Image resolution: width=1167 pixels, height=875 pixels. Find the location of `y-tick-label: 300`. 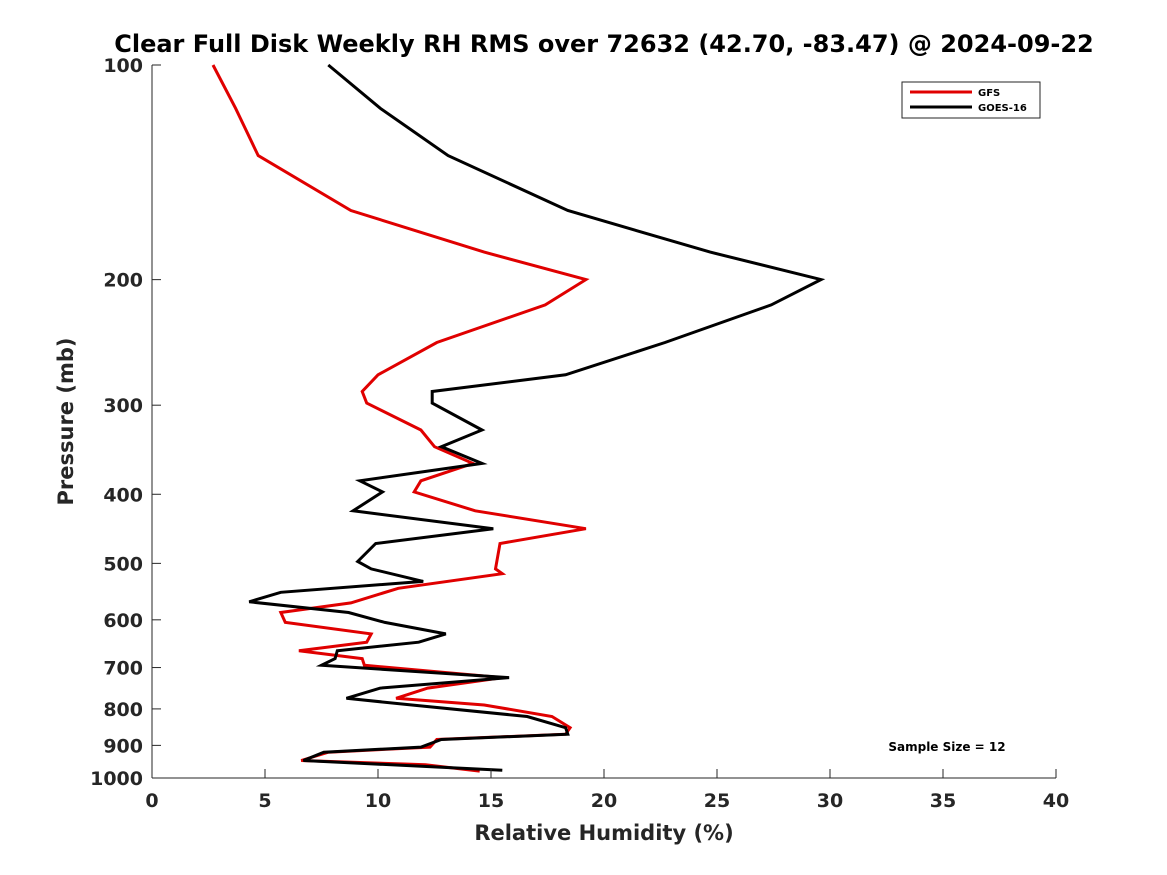

y-tick-label: 300 is located at coordinates (123, 406).